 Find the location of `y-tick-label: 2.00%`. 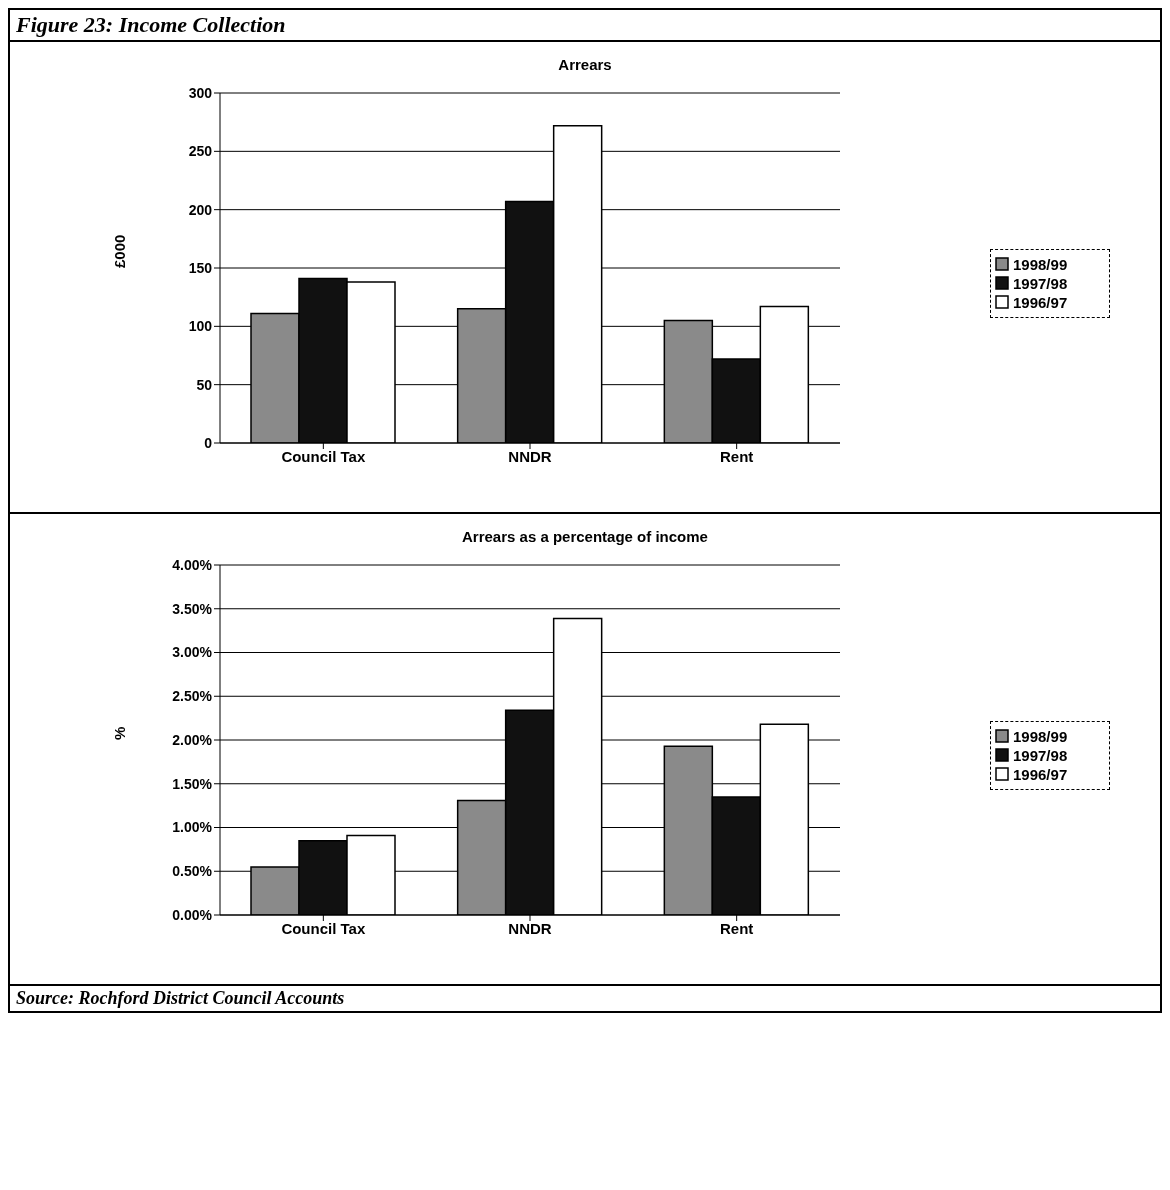

y-tick-label: 2.00% is located at coordinates (192, 739).